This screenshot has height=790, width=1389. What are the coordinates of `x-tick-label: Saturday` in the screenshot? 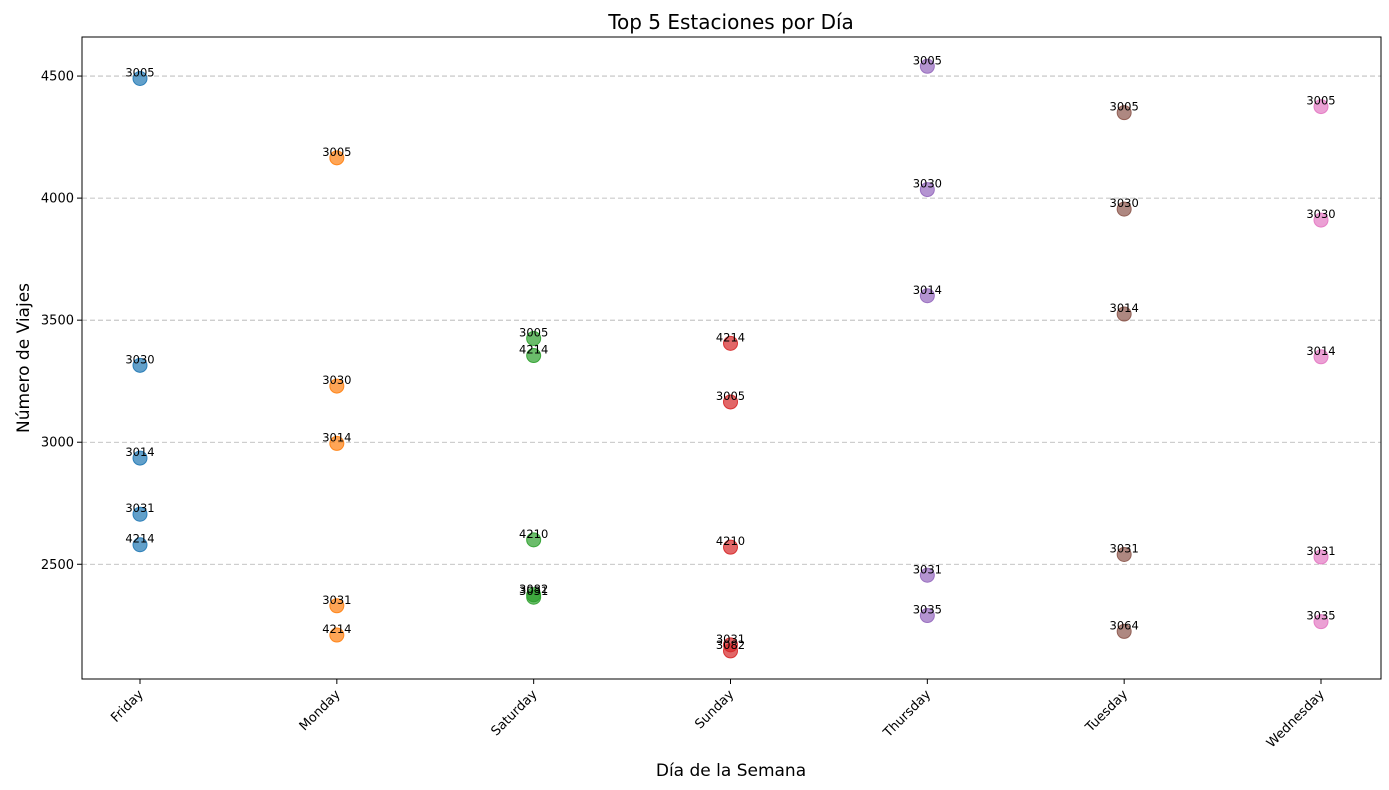 It's located at (514, 713).